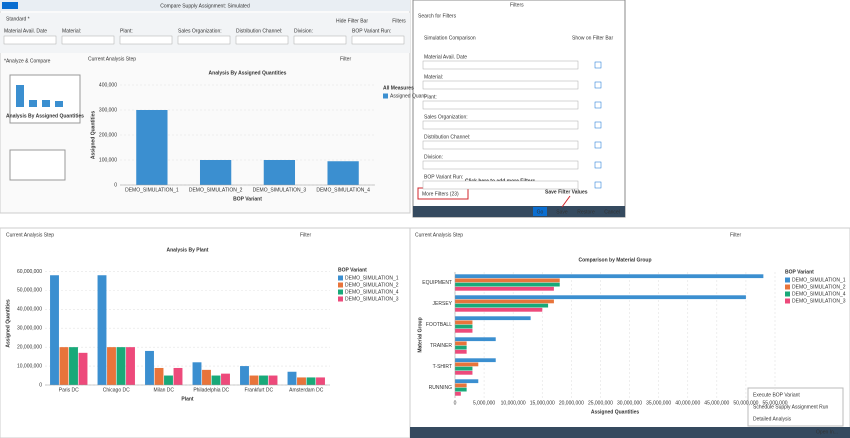 The image size is (850, 438). I want to click on x-tick-label: 25,000,000, so click(600, 403).